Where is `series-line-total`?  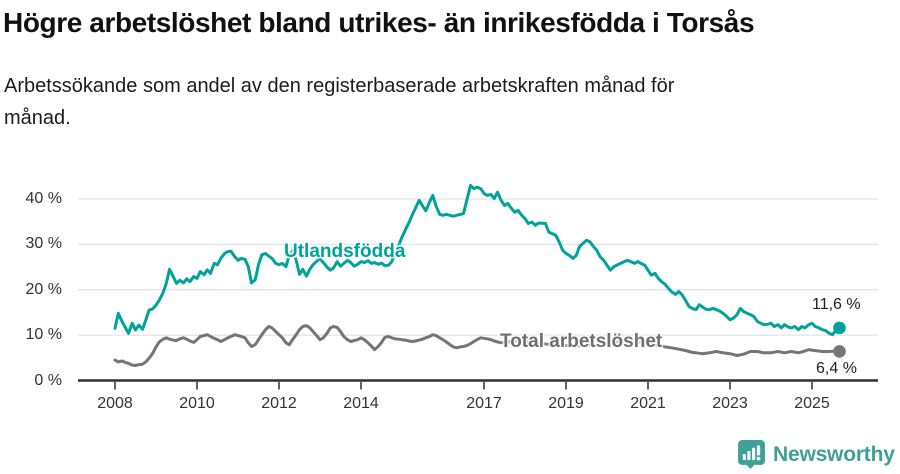 series-line-total is located at coordinates (477, 345).